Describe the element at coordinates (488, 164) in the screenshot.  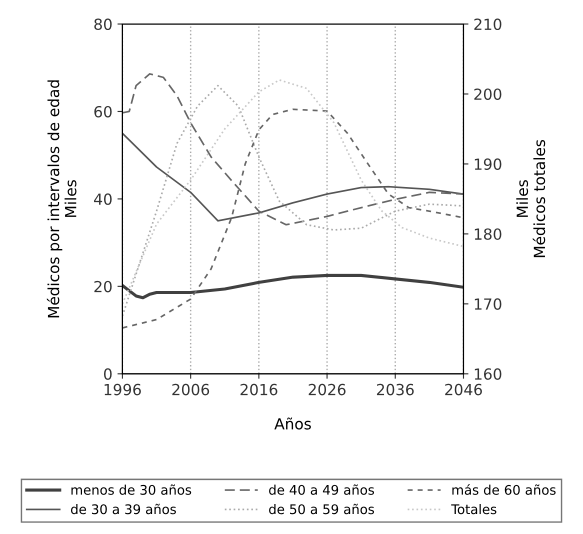
I see `y2-tick-label: 190` at that location.